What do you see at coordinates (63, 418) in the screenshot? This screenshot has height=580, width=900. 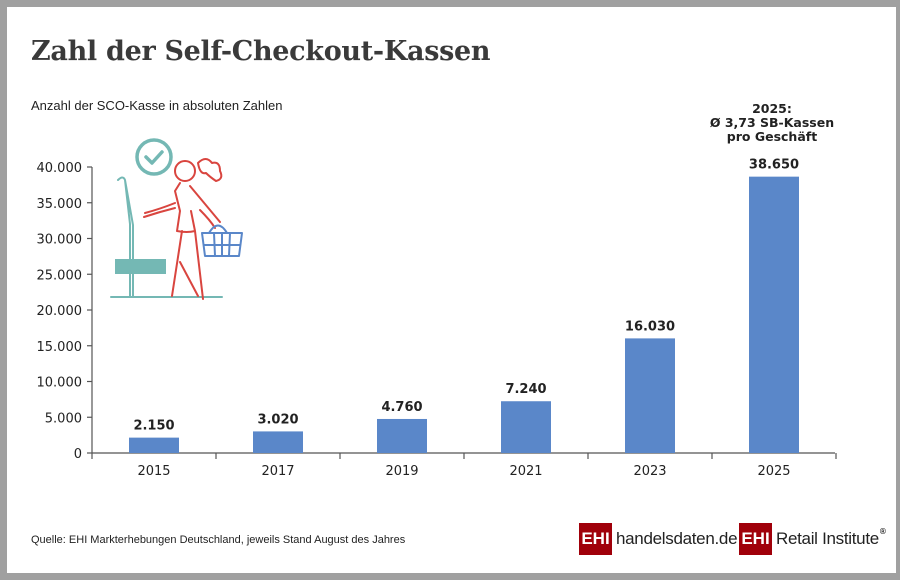 I see `y-tick-label: 5.000` at bounding box center [63, 418].